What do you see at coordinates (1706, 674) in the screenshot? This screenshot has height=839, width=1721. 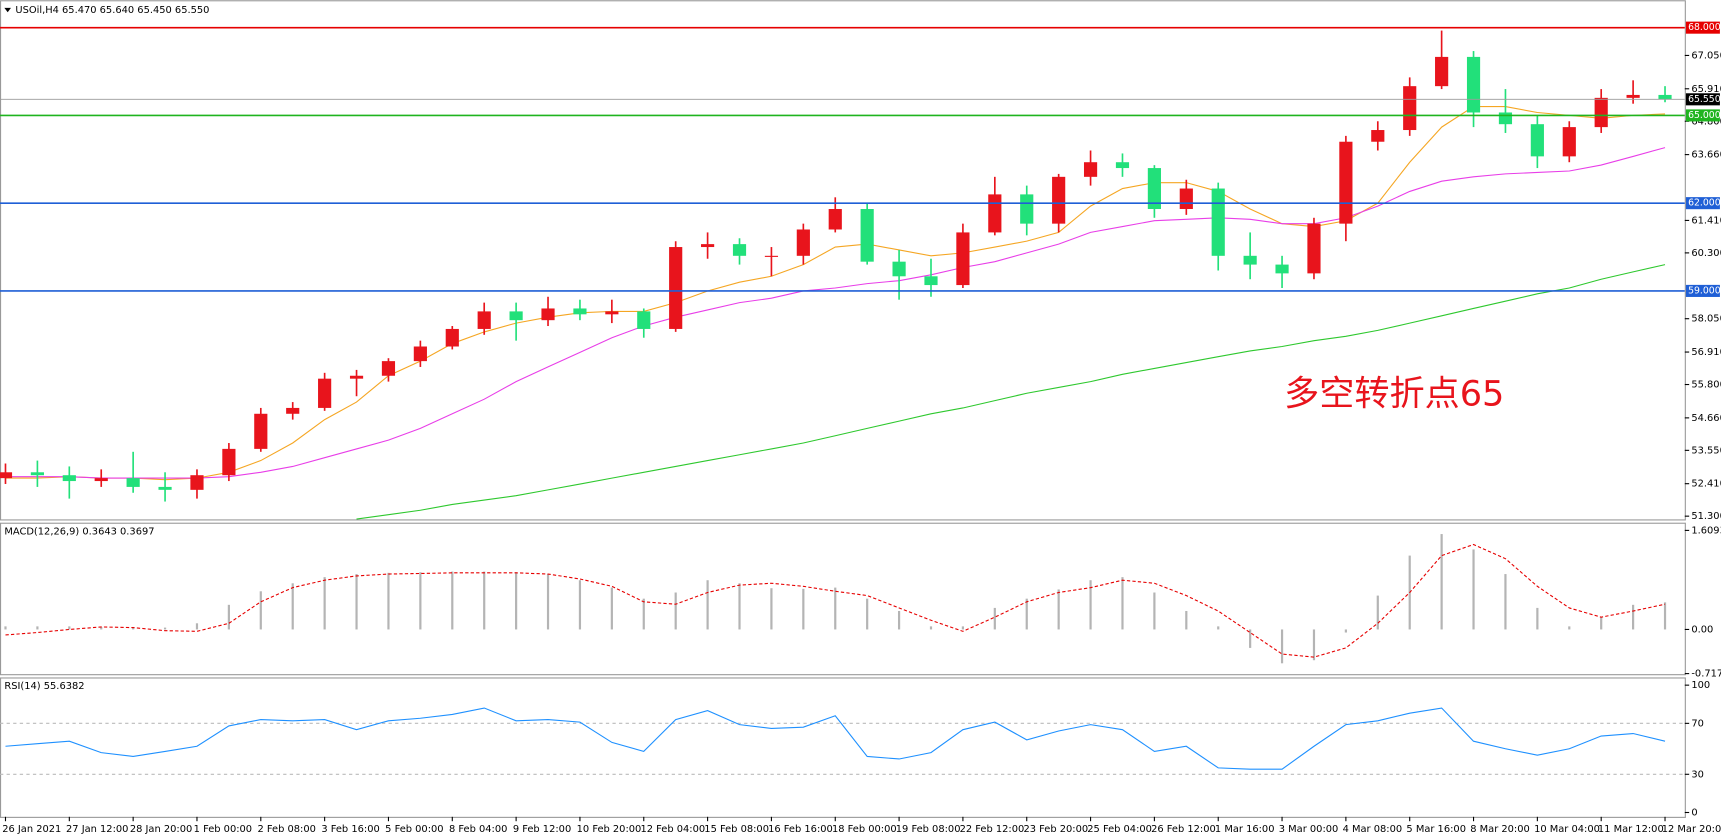 I see `y-tick-label: -0.7172` at bounding box center [1706, 674].